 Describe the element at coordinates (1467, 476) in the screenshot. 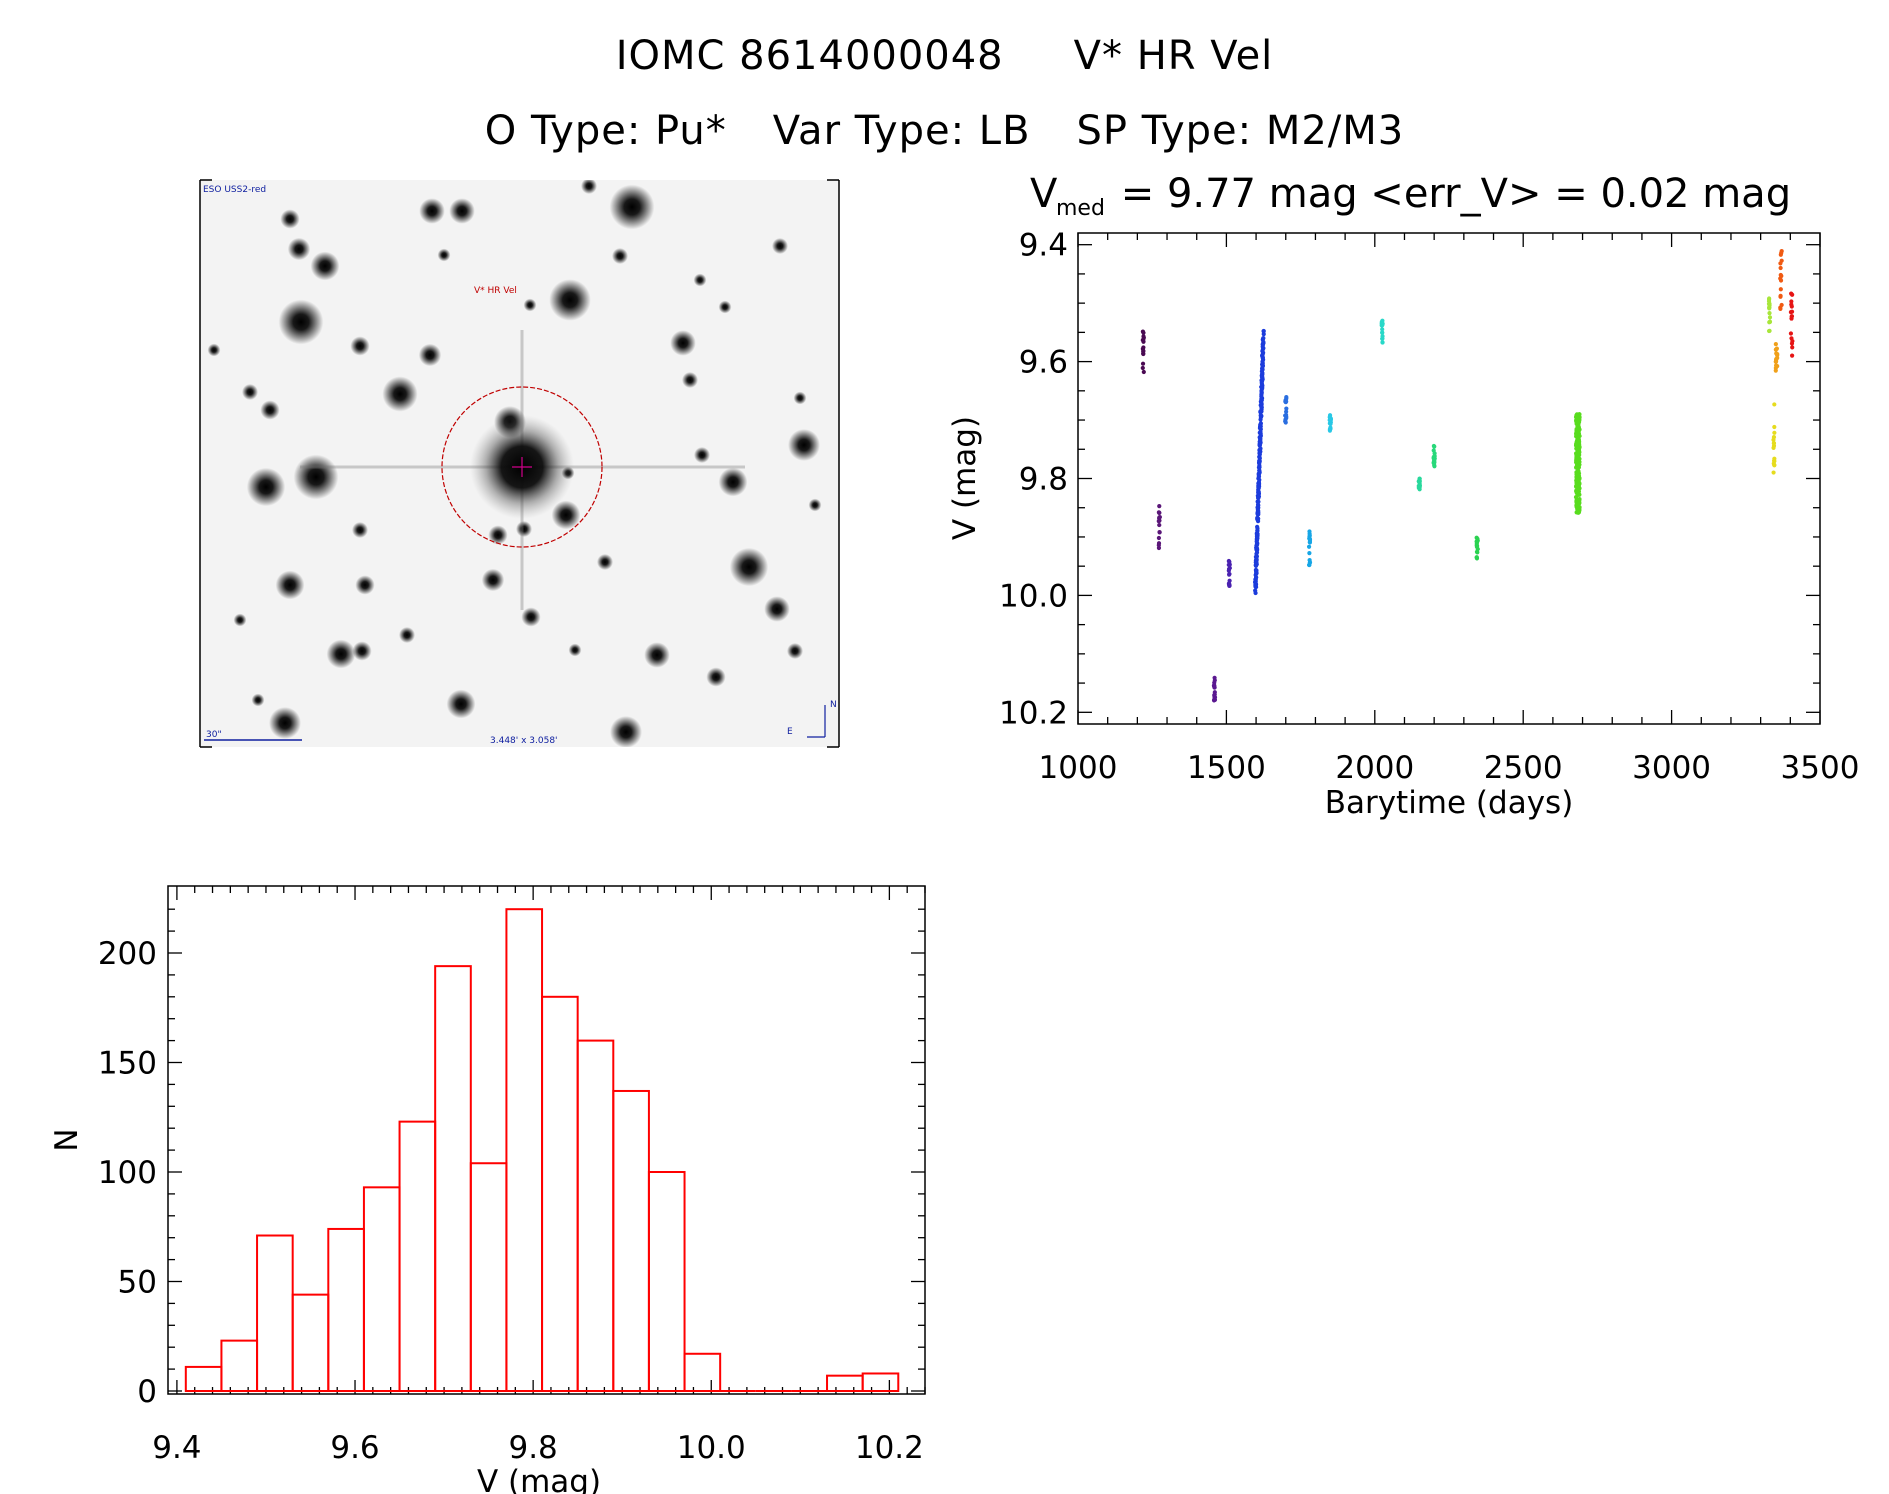

I see `lightcurve-points` at that location.